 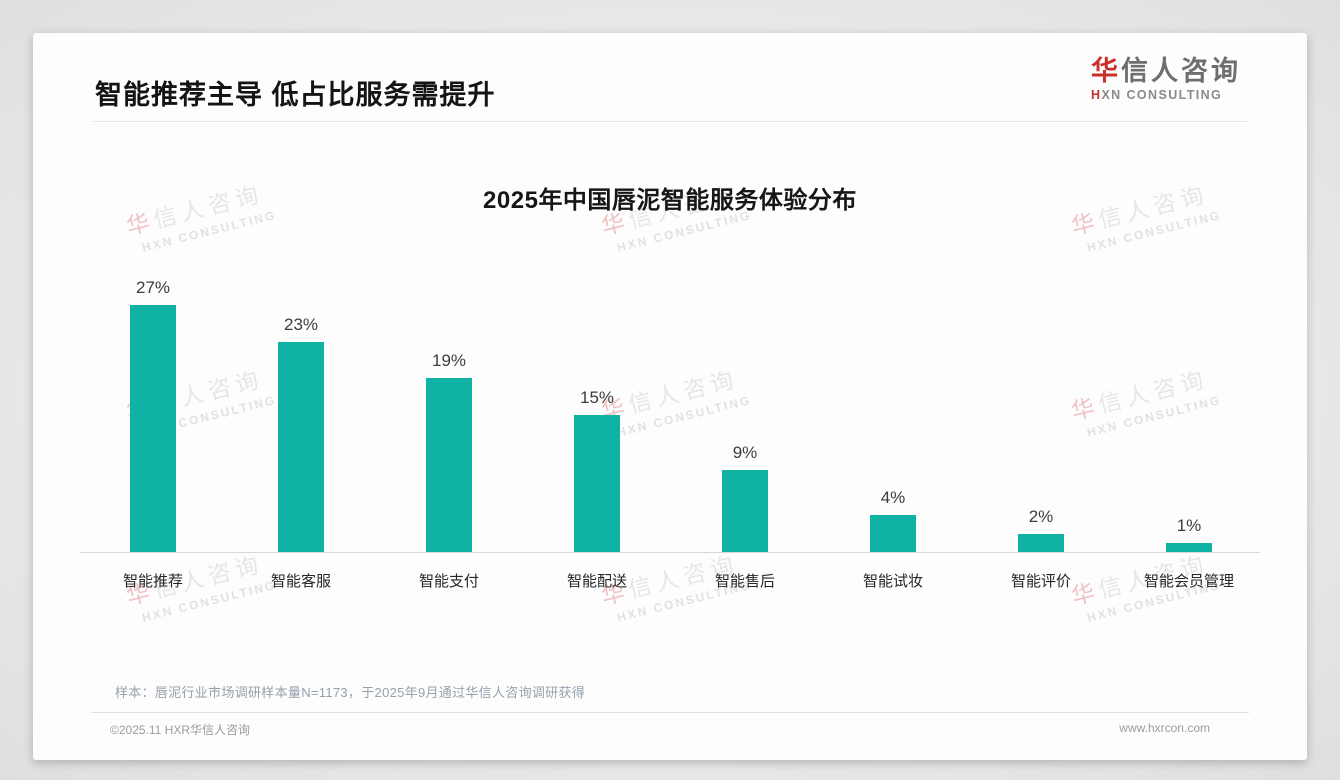 What do you see at coordinates (1106, 71) in the screenshot?
I see `logo-accent-char: 华` at bounding box center [1106, 71].